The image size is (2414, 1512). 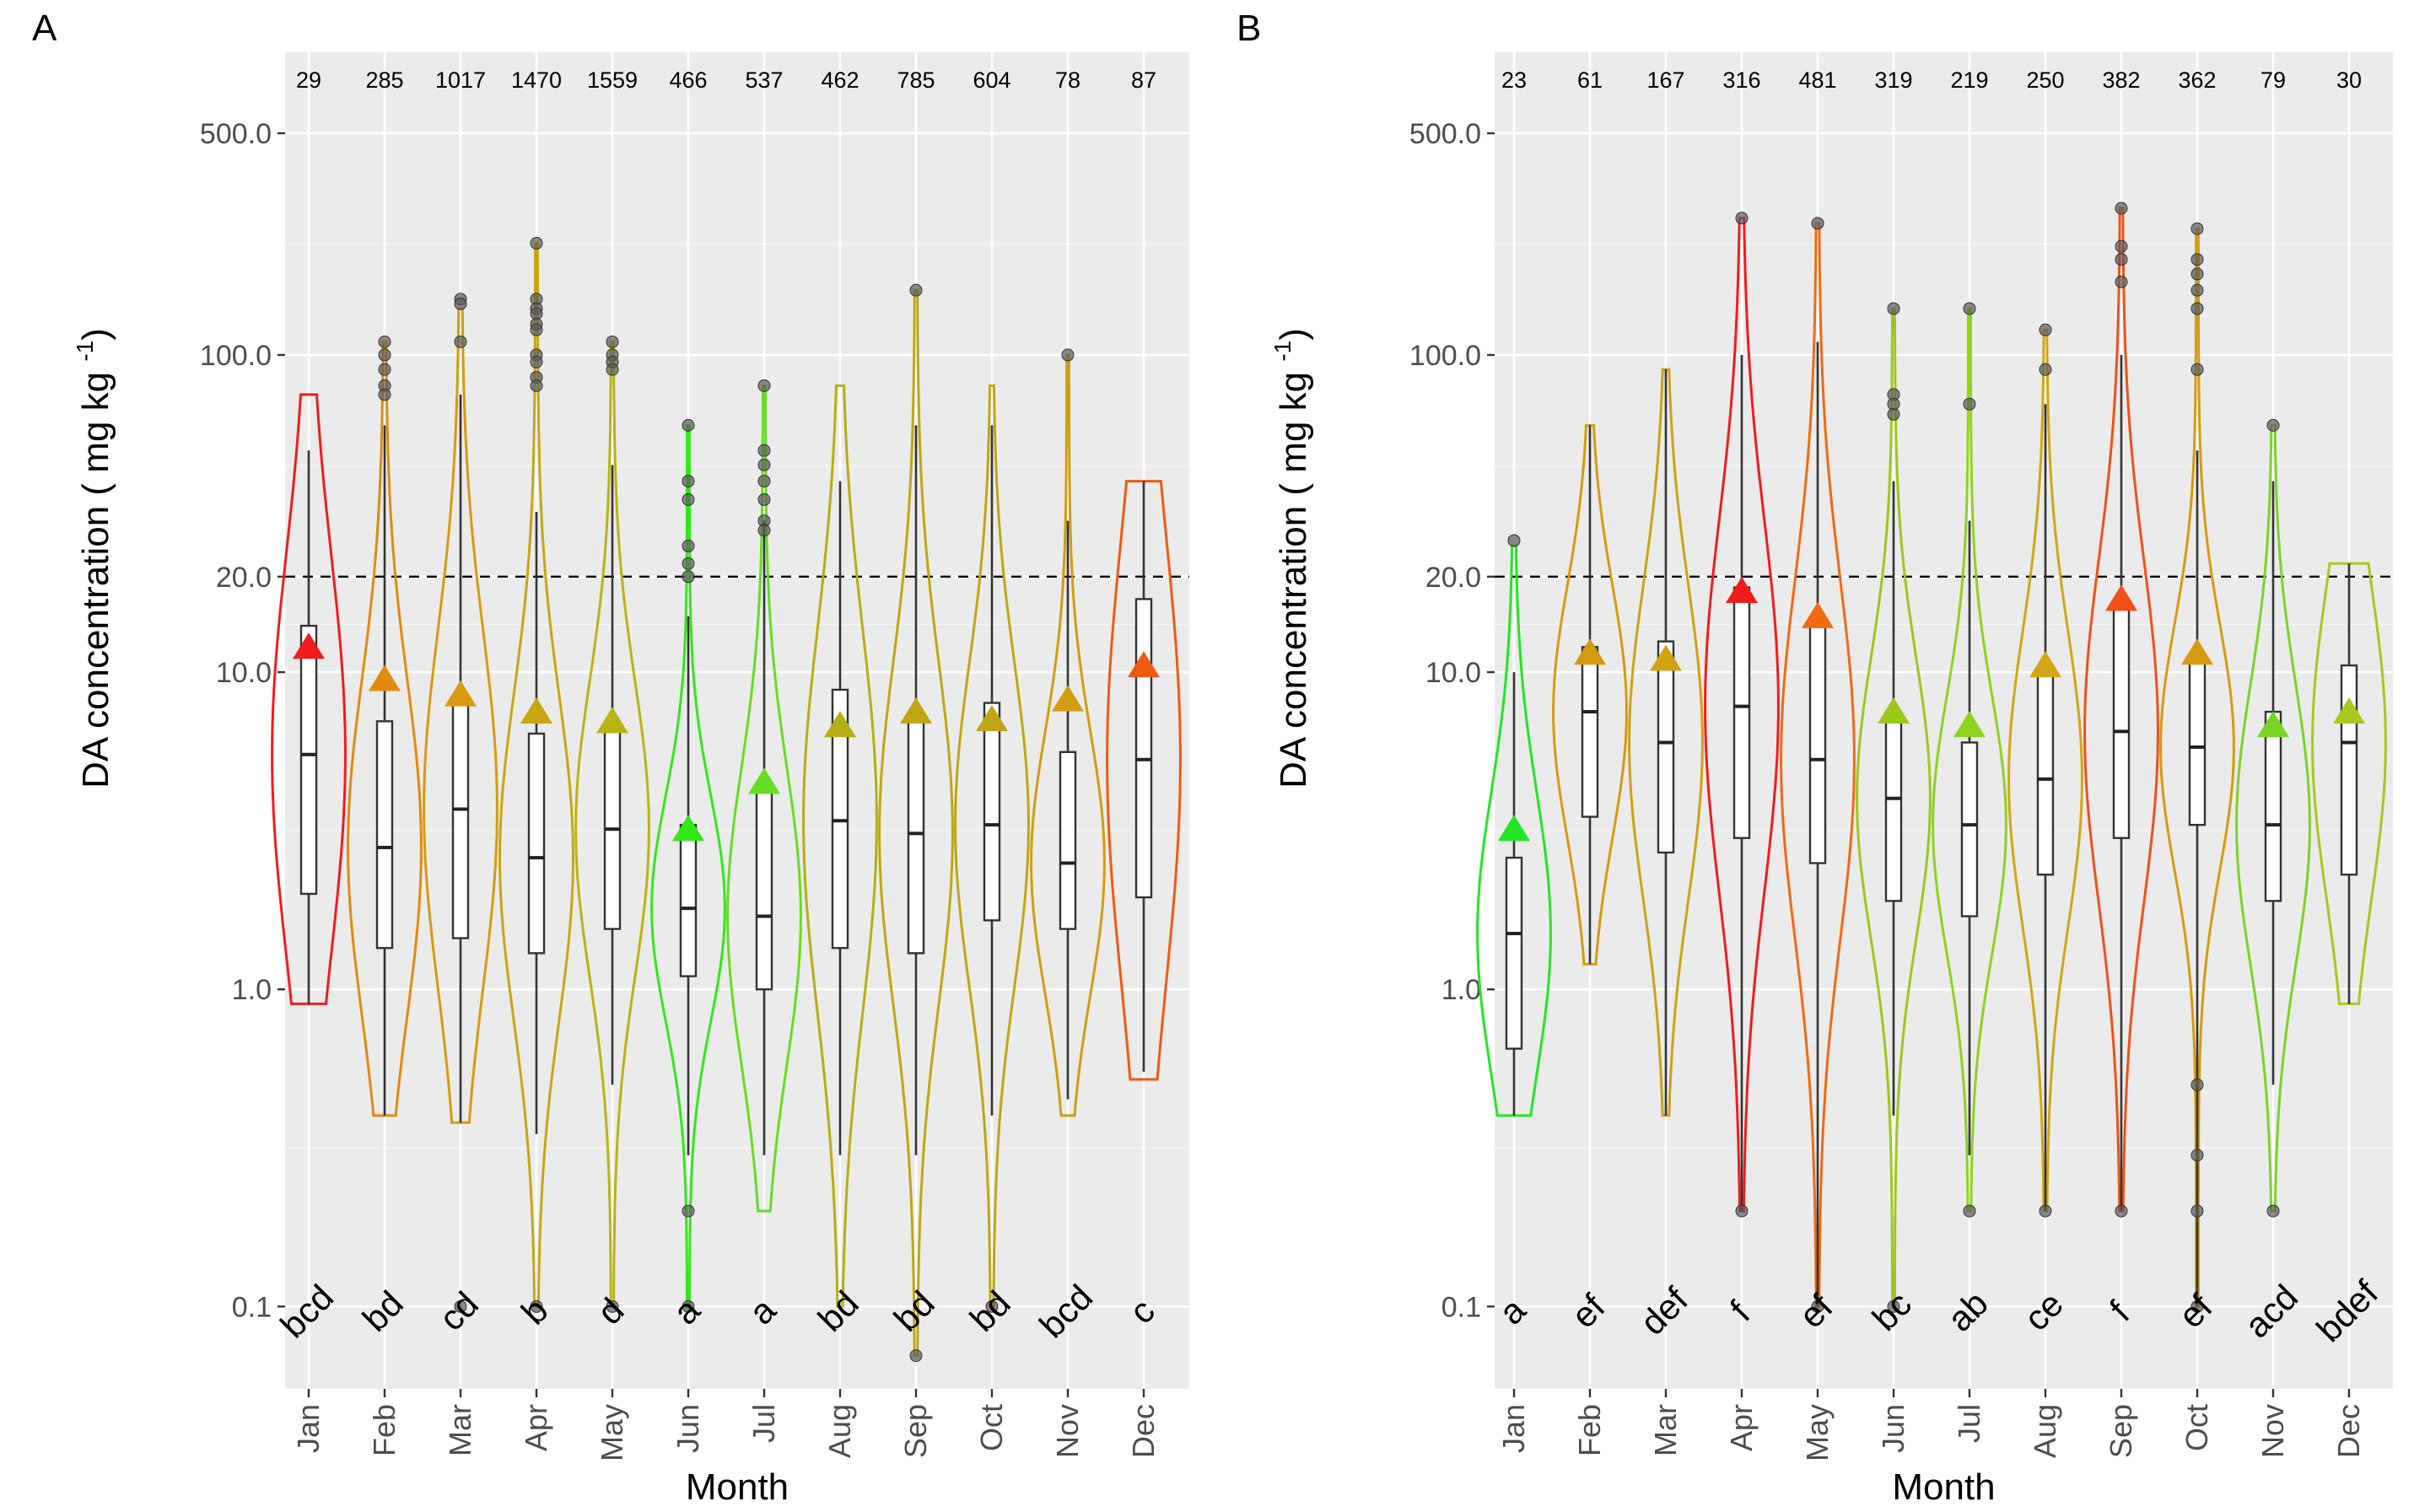 I want to click on panel-b-count-sep: 382, so click(x=2121, y=80).